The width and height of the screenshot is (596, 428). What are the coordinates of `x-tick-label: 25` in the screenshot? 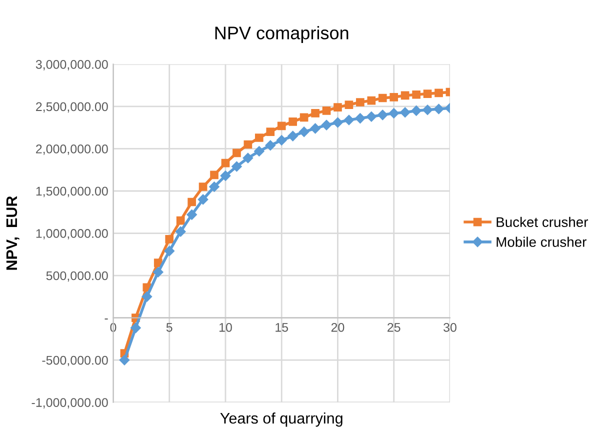 It's located at (394, 327).